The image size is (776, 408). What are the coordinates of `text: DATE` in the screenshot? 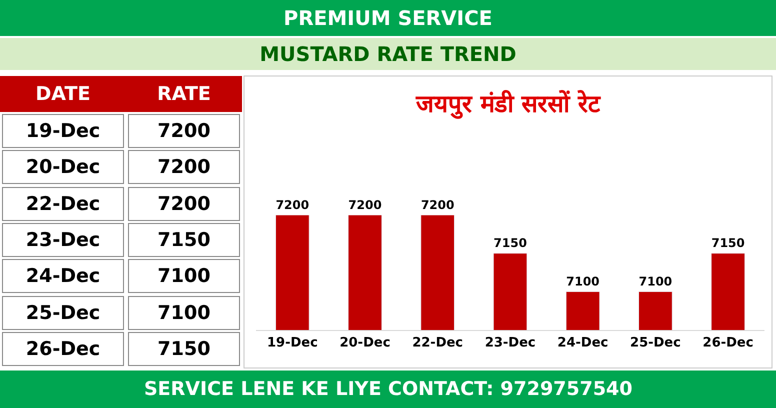 It's located at (63, 94).